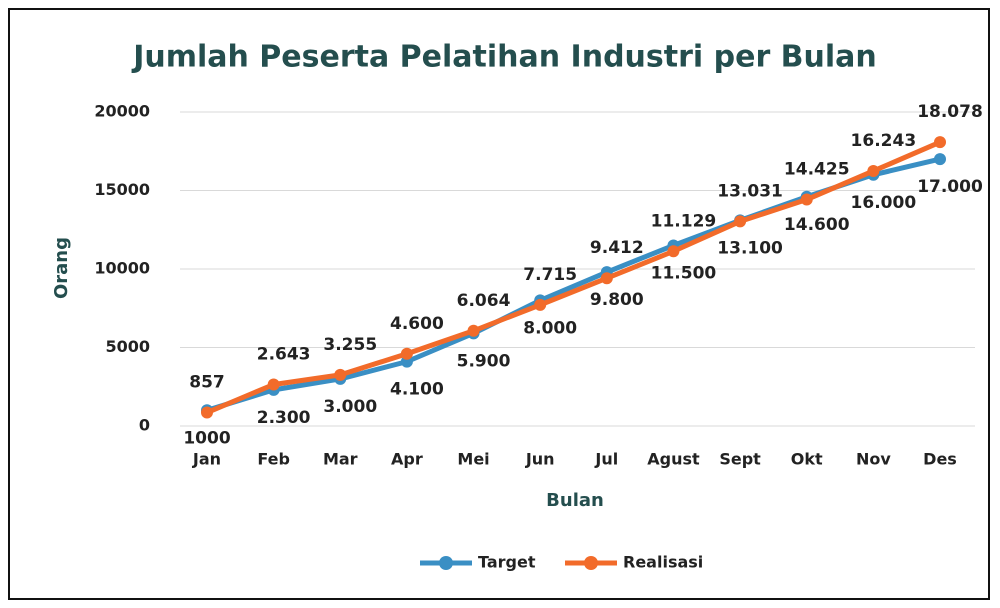  Describe the element at coordinates (550, 328) in the screenshot. I see `data-label: 8.000` at that location.